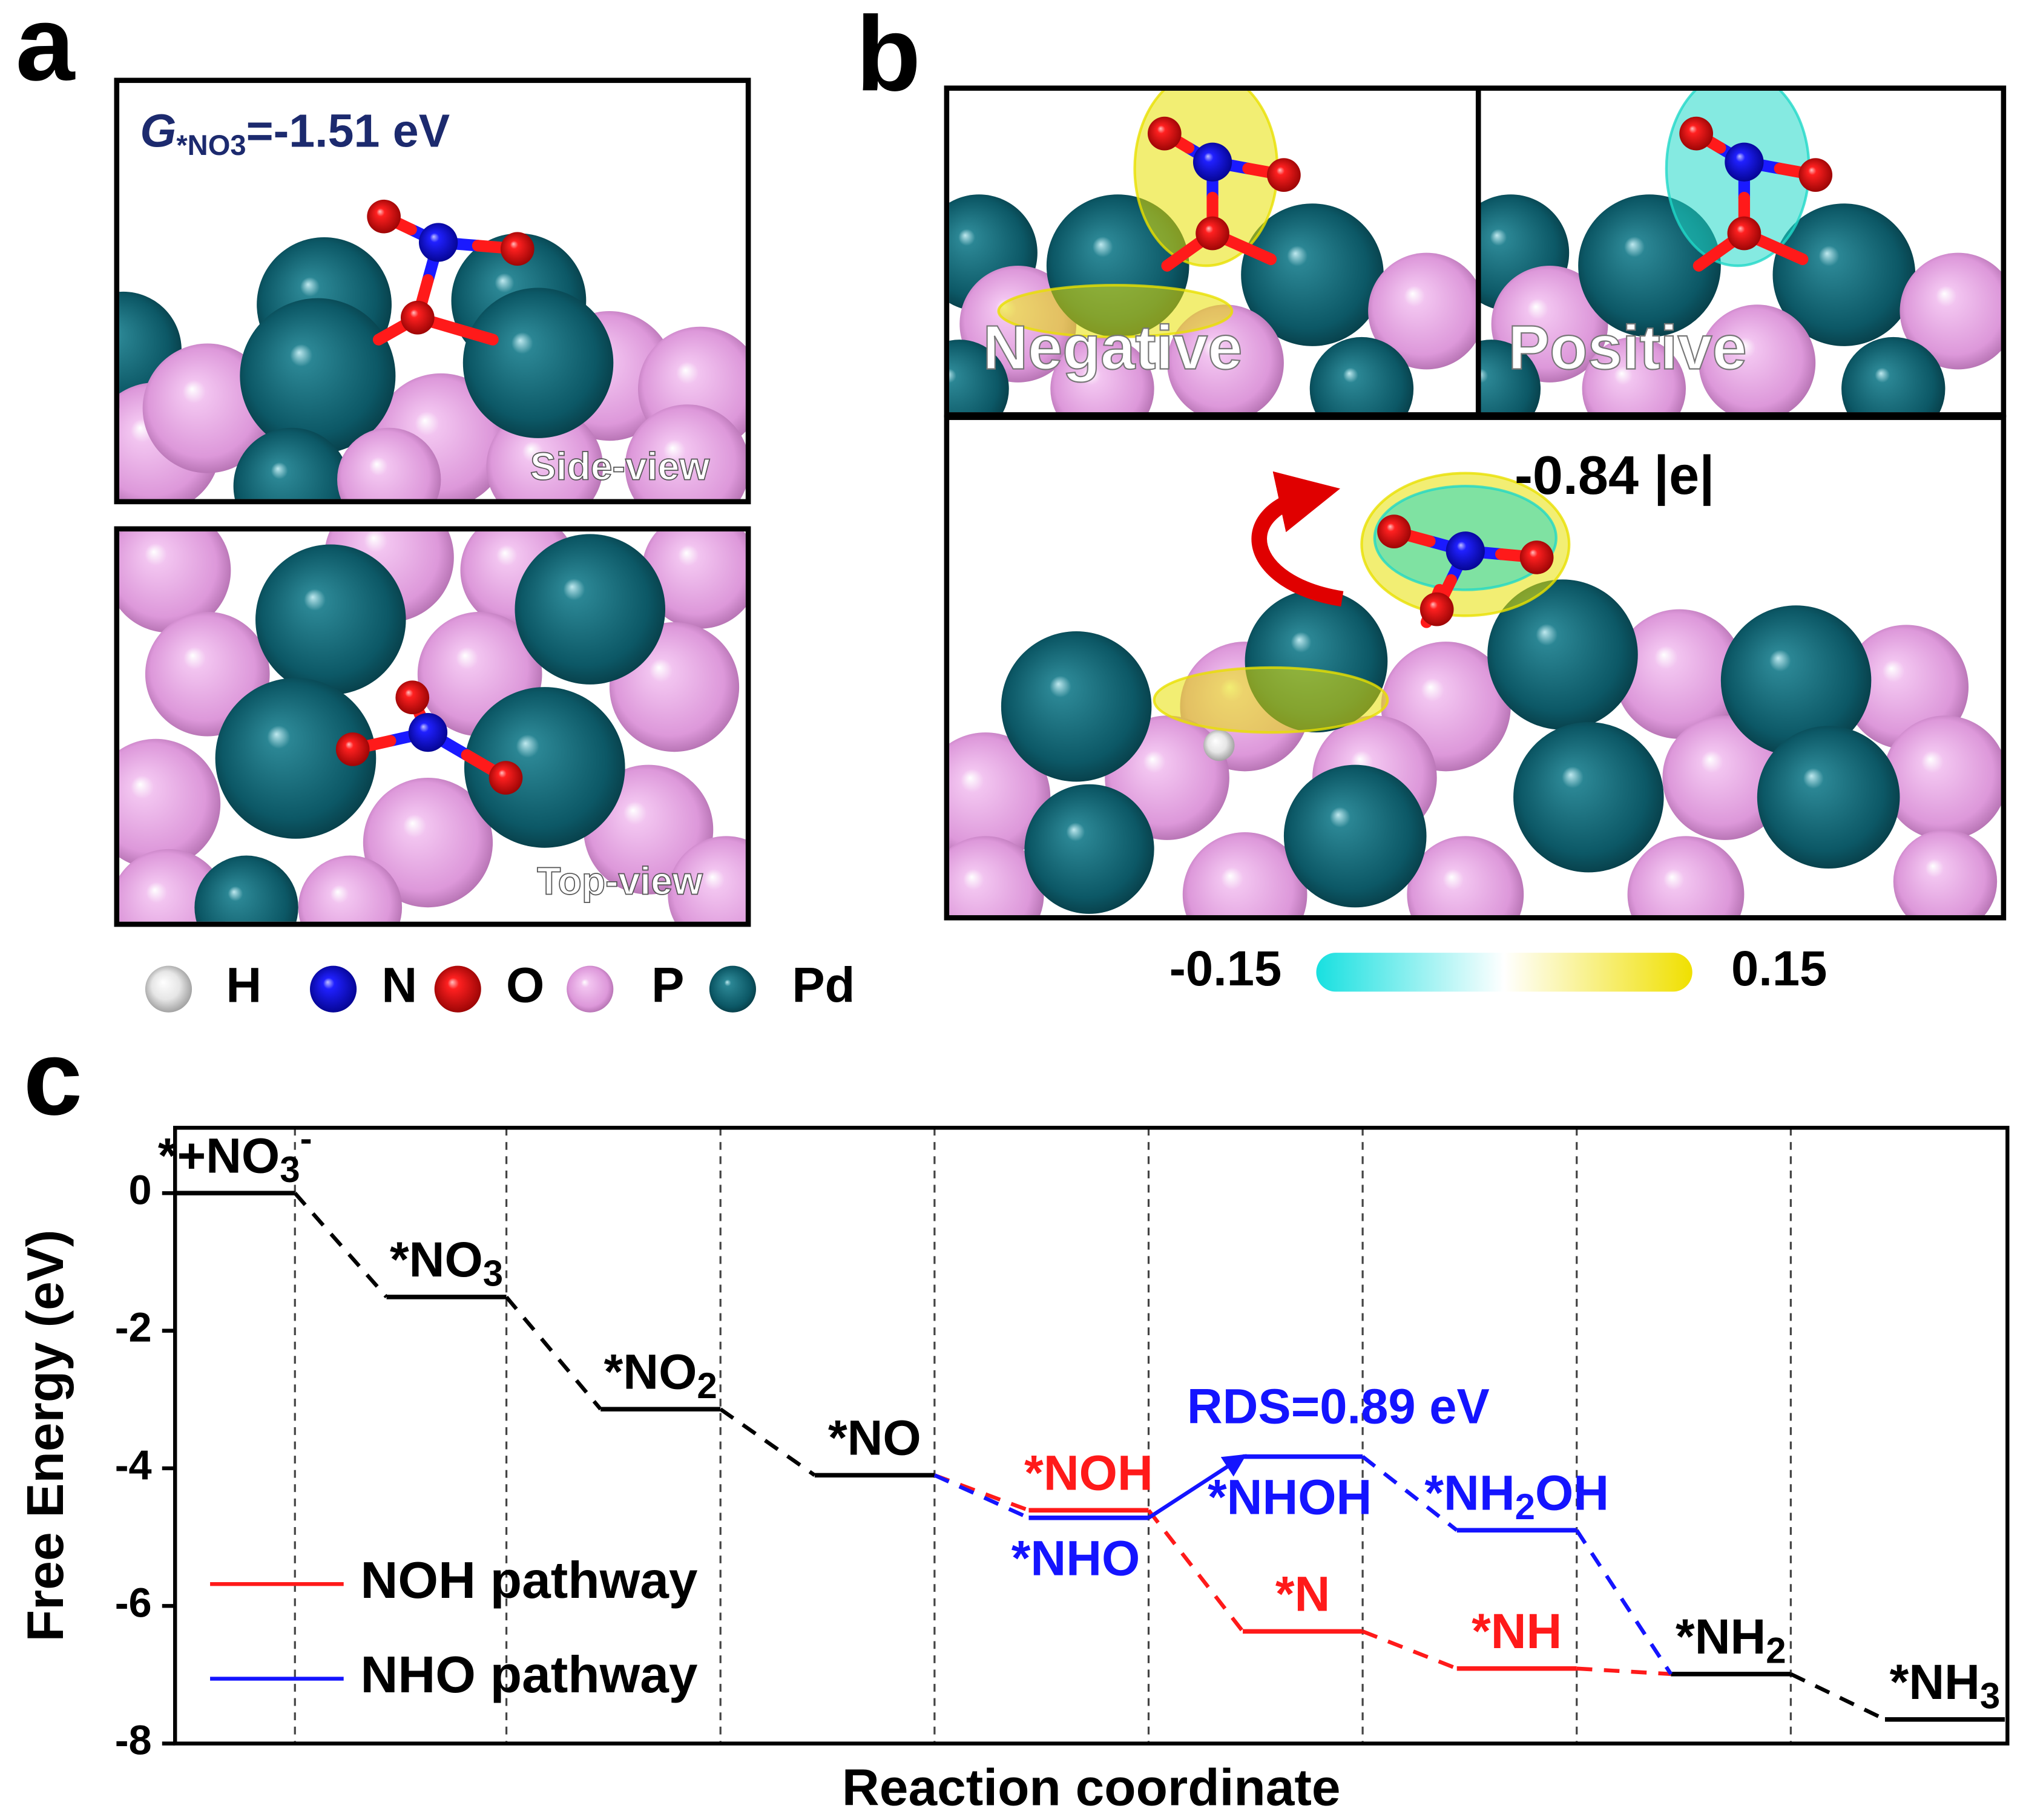  Describe the element at coordinates (399, 985) in the screenshot. I see `atom-legend-label: N` at that location.